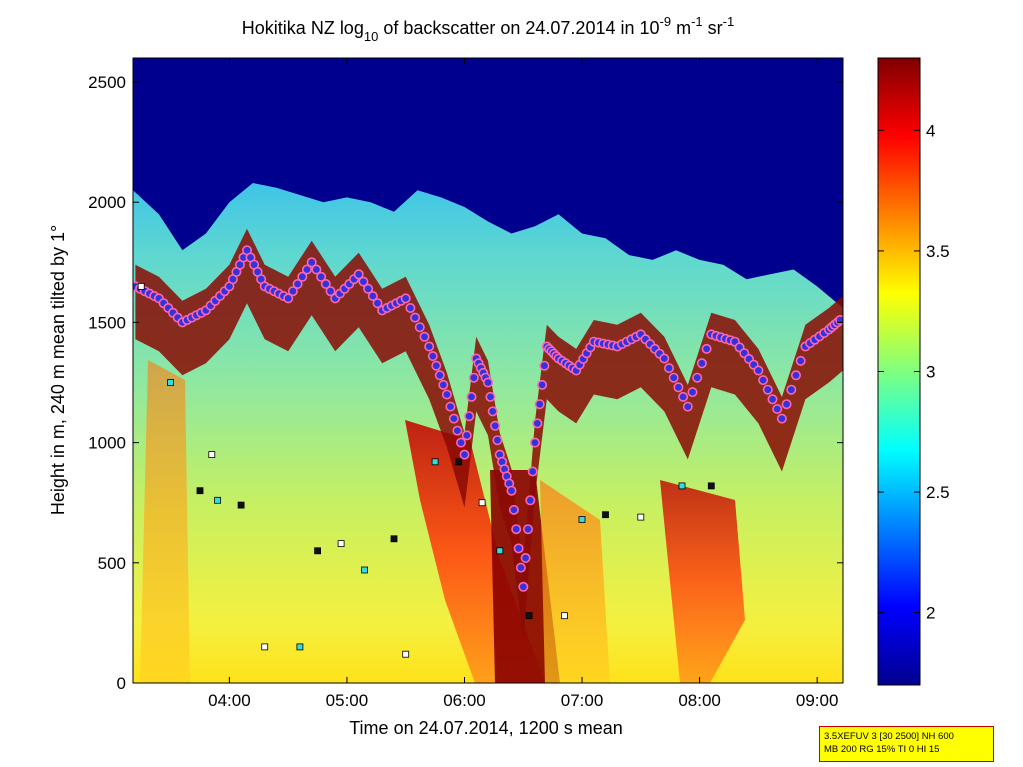 Image resolution: width=1023 pixels, height=767 pixels. Describe the element at coordinates (938, 251) in the screenshot. I see `colorbar-tick-label: 3.5` at that location.